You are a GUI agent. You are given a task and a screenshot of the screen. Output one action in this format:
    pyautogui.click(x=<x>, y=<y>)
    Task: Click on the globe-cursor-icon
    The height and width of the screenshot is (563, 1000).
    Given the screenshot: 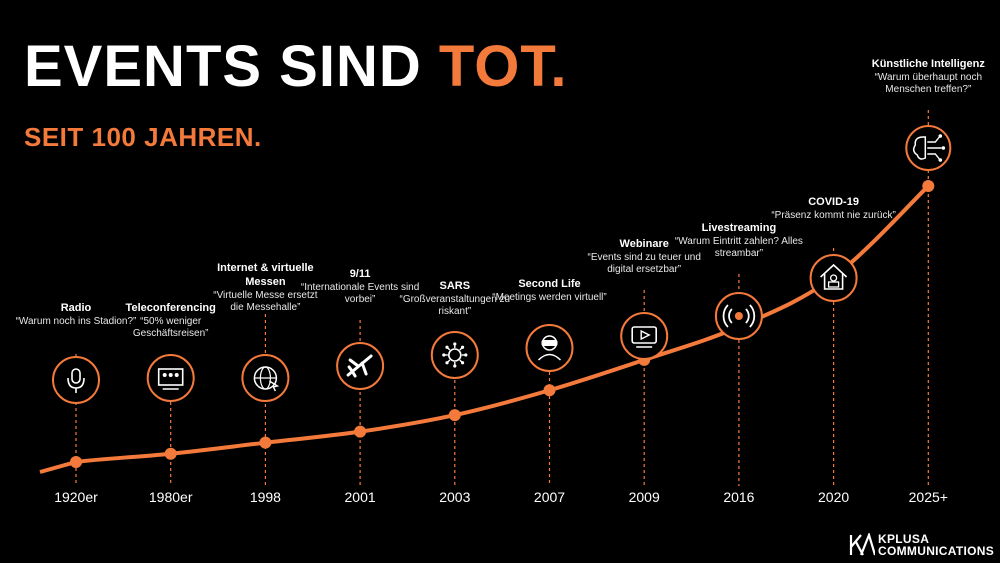 What is the action you would take?
    pyautogui.click(x=266, y=379)
    